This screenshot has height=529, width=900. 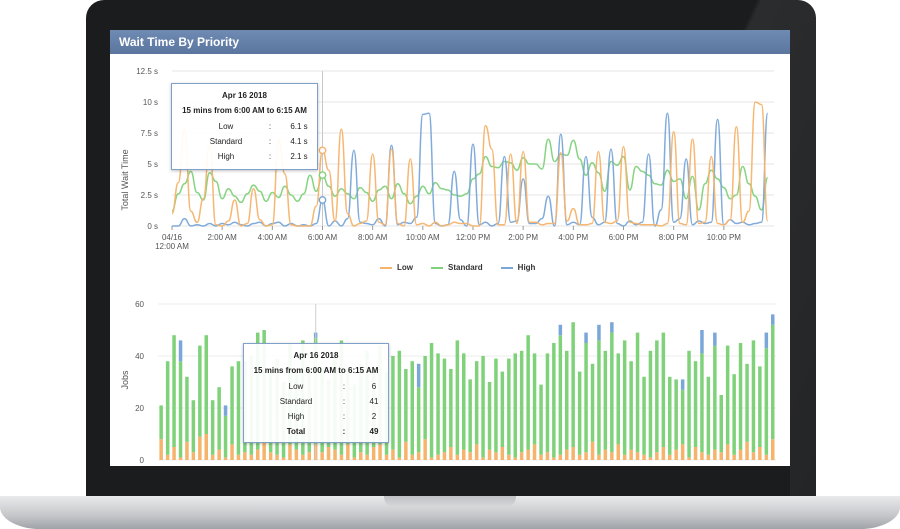 I want to click on legend-item-high: High, so click(x=517, y=267).